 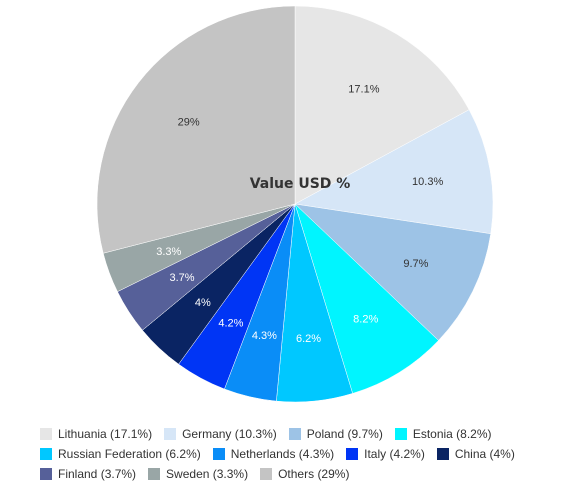 I want to click on legend-label: China (4%), so click(x=484, y=454).